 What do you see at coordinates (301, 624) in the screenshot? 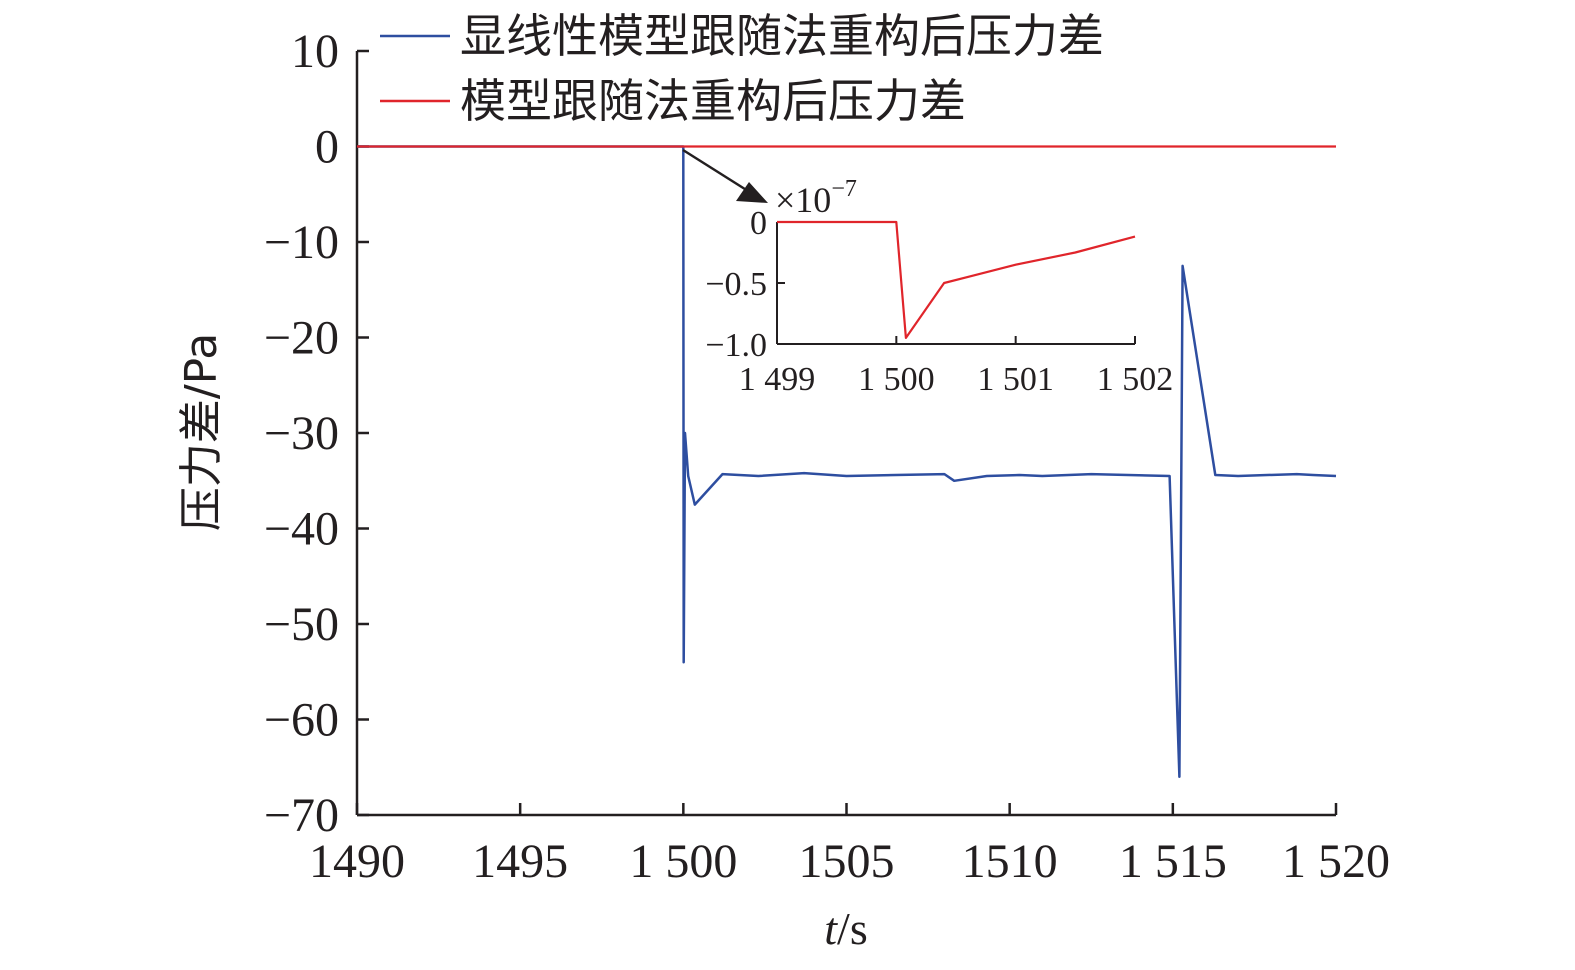
I see `y-tick-label: −50` at bounding box center [301, 624].